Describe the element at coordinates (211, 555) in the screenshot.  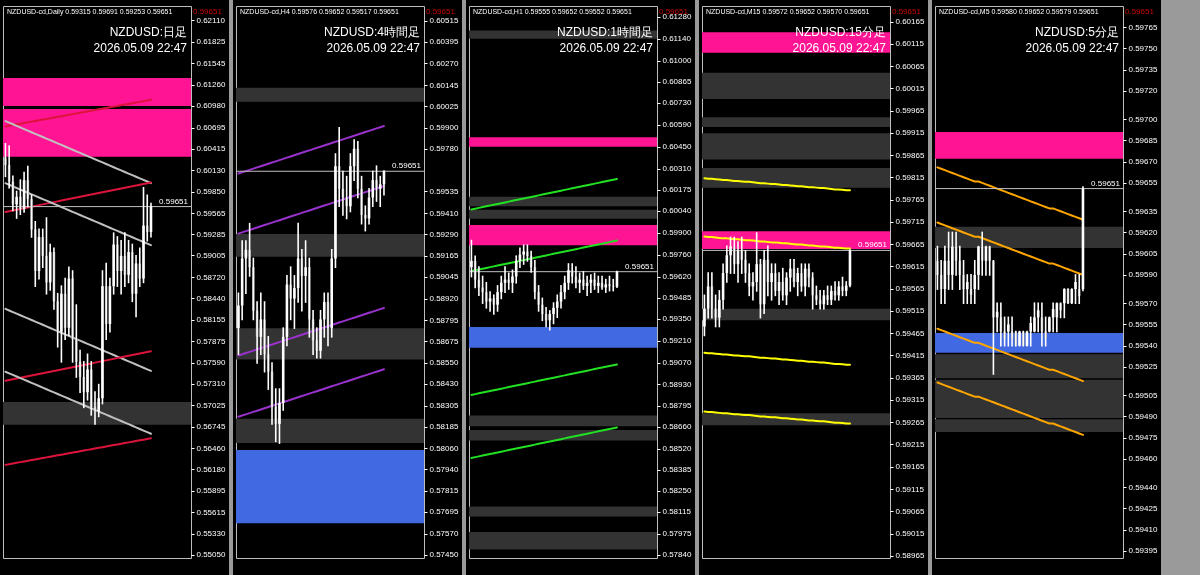
I see `y-tick-label: 0.55050` at that location.